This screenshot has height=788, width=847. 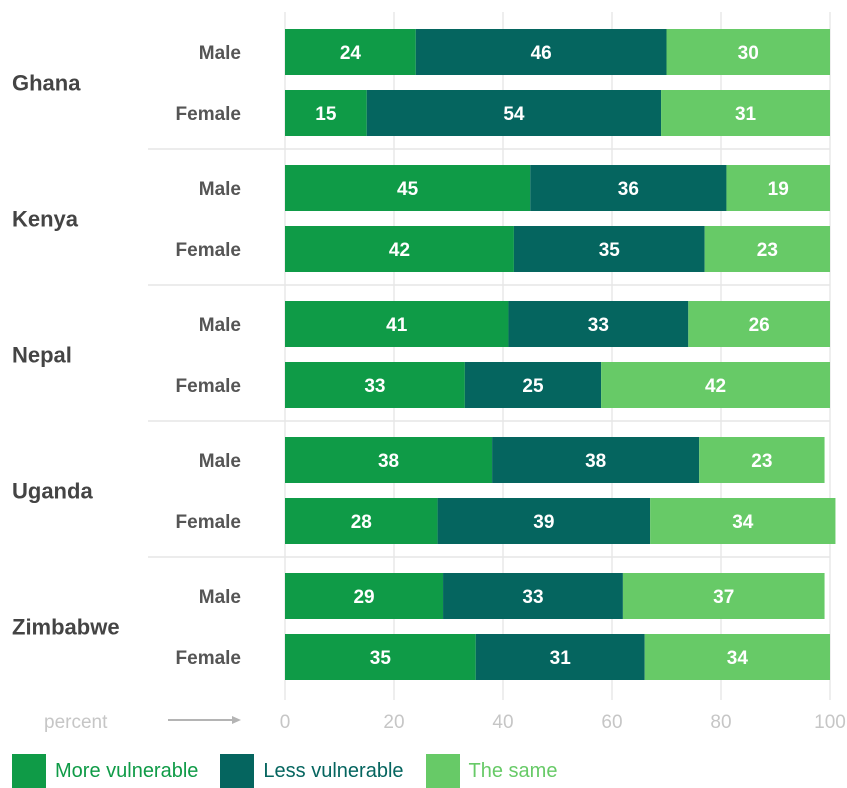 I want to click on x-axis: percent 0 20 40 60 80 100, so click(x=445, y=722).